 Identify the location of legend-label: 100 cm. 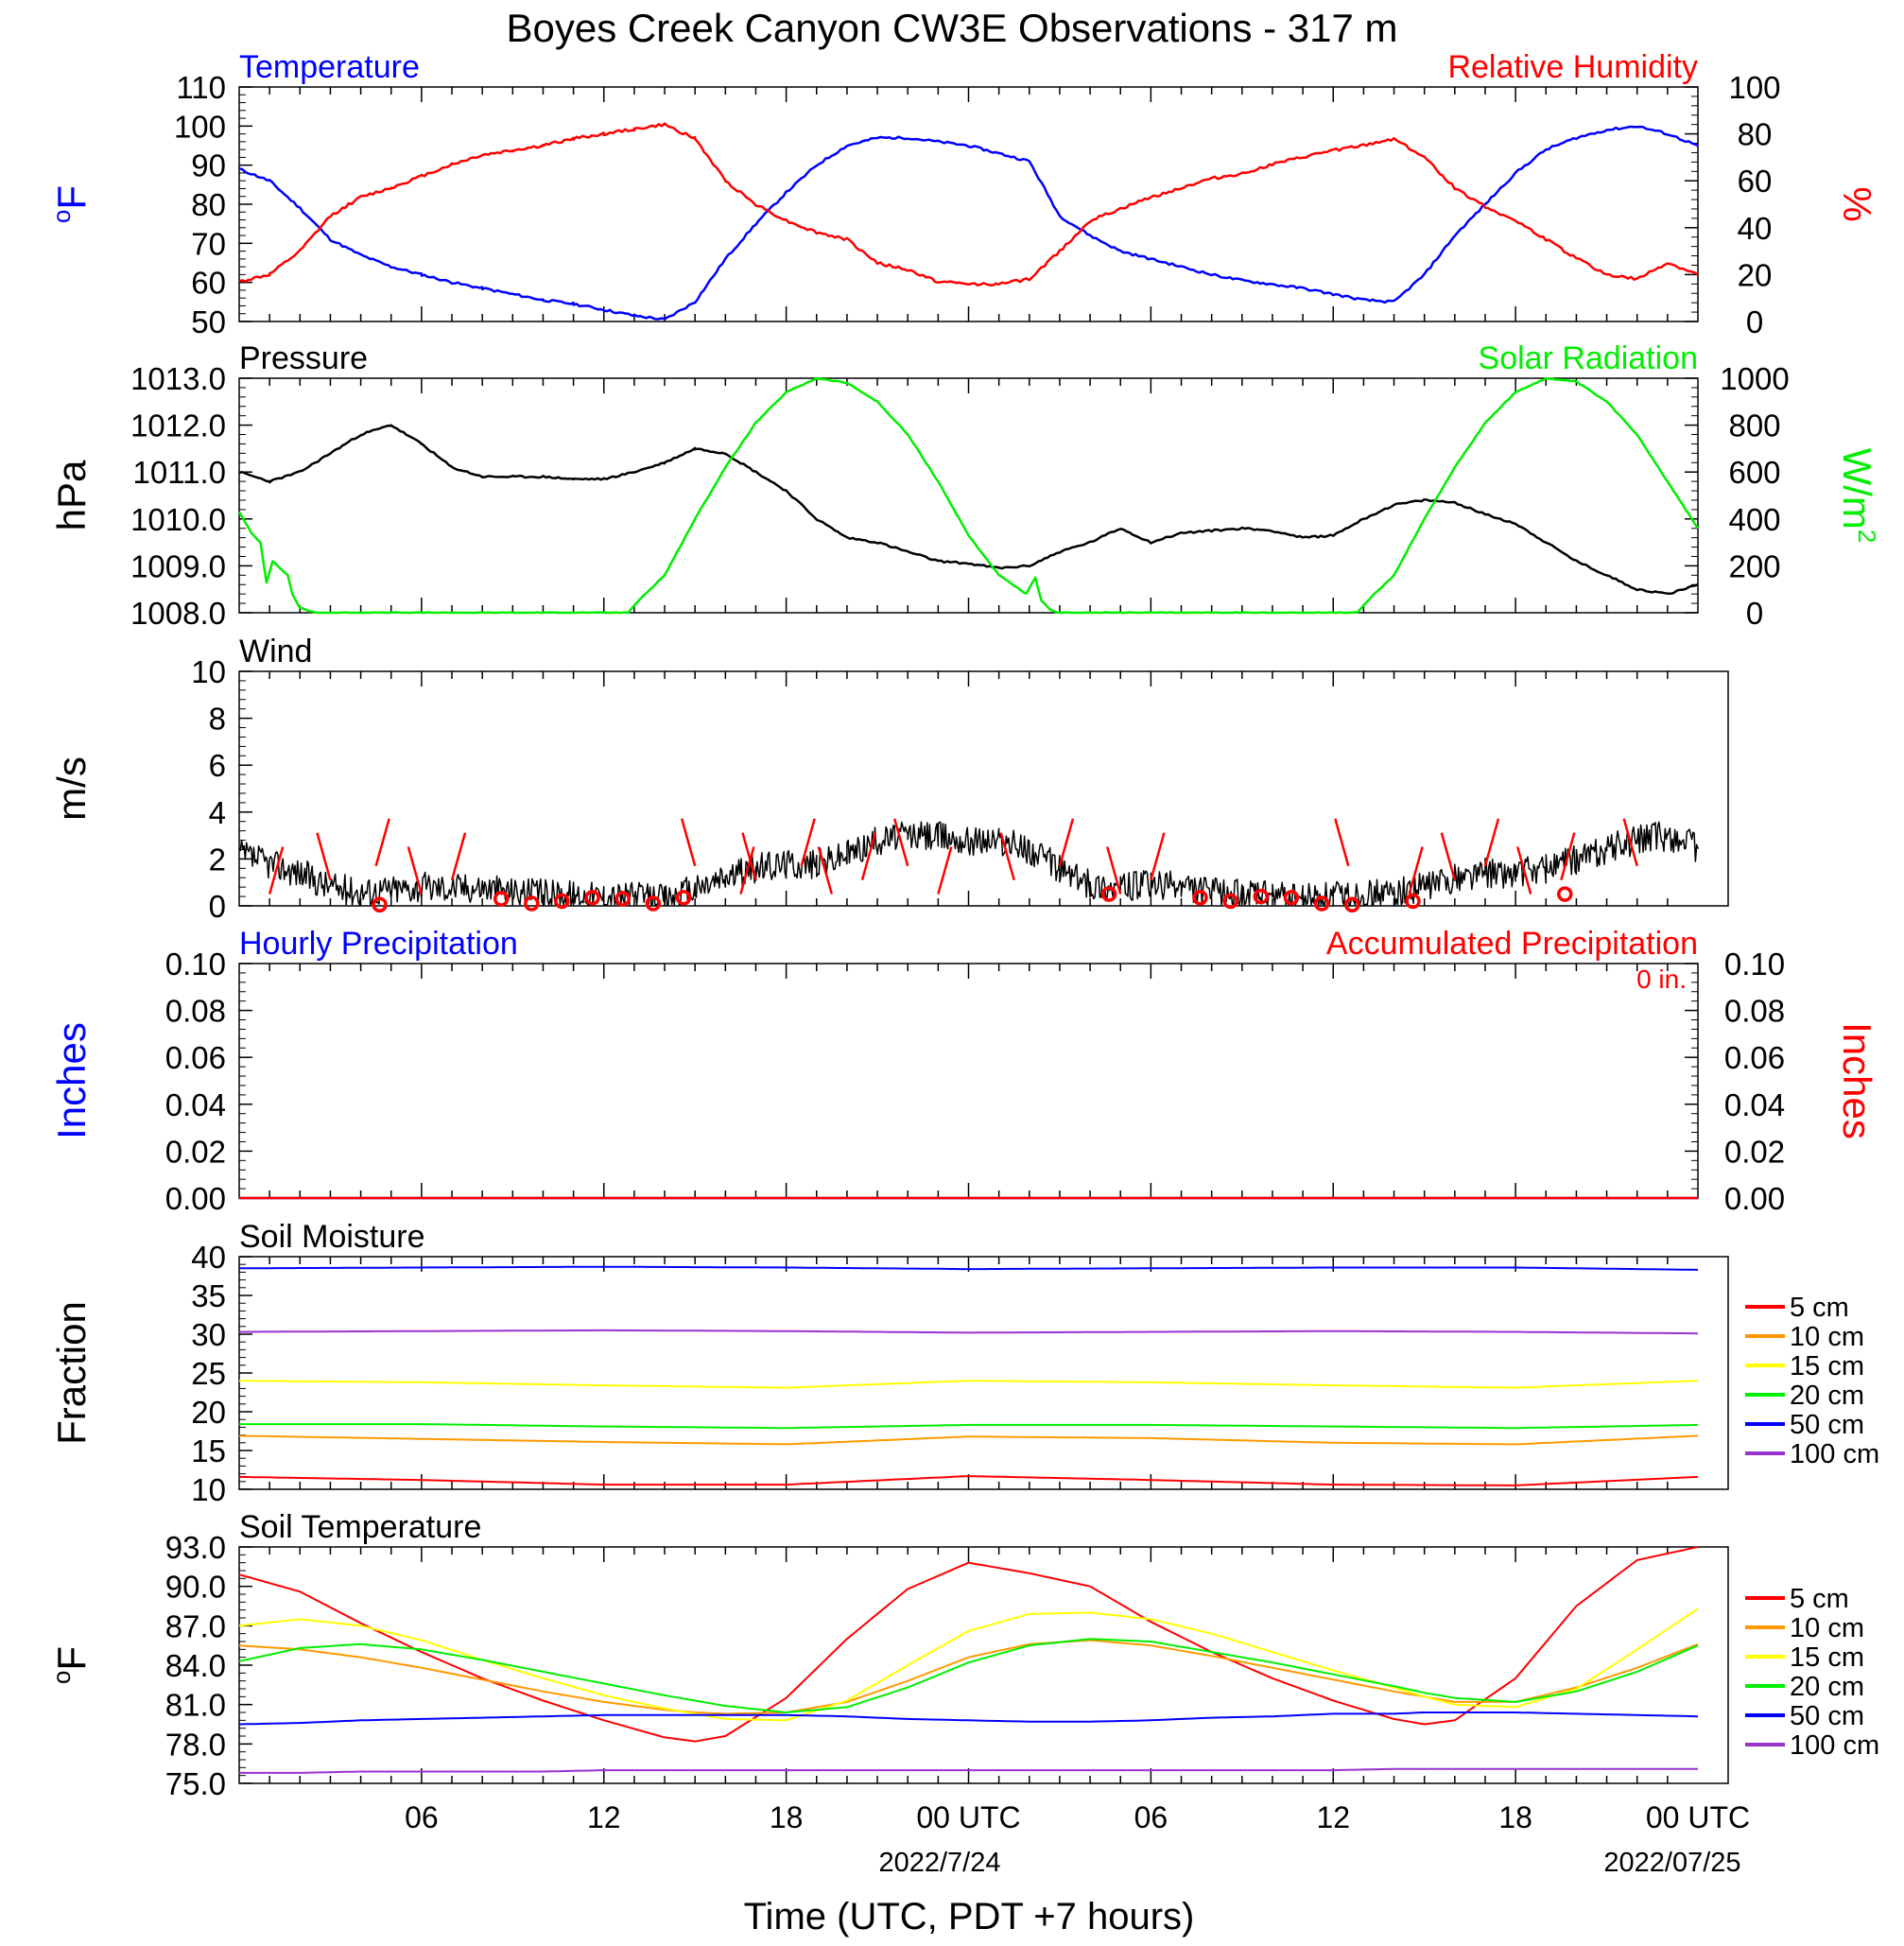
(1834, 1746).